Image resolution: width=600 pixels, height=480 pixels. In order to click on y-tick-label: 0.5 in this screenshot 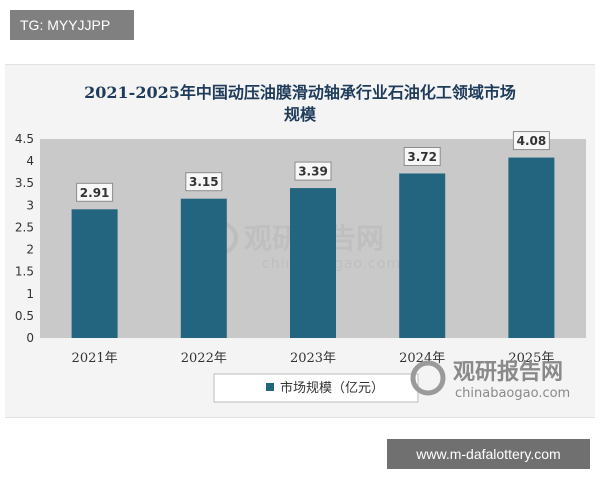, I will do `click(24, 316)`.